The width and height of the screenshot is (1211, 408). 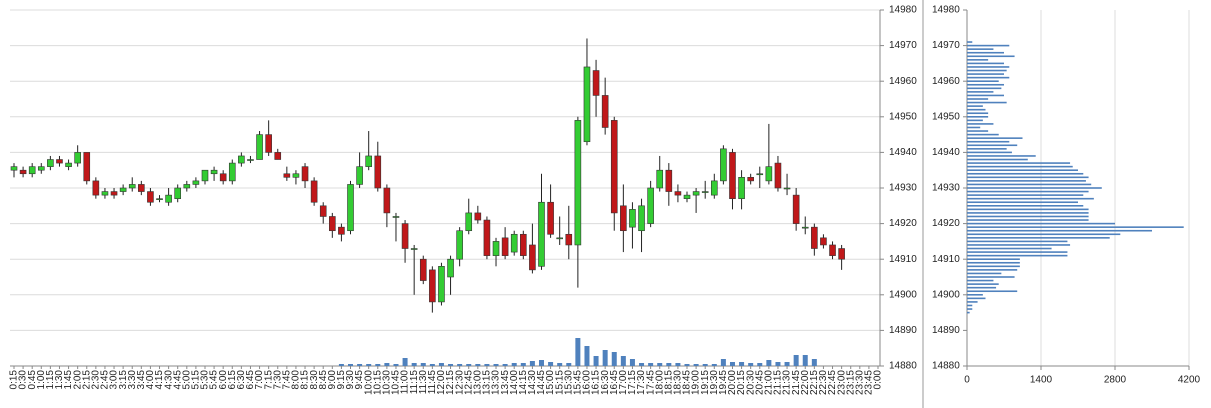 I want to click on y-tick-label: 14900, so click(x=903, y=294).